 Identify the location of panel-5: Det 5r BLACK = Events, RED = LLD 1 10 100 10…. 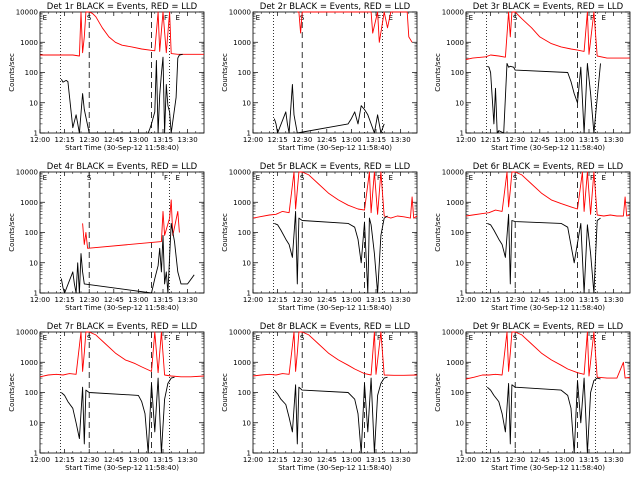
(319, 237).